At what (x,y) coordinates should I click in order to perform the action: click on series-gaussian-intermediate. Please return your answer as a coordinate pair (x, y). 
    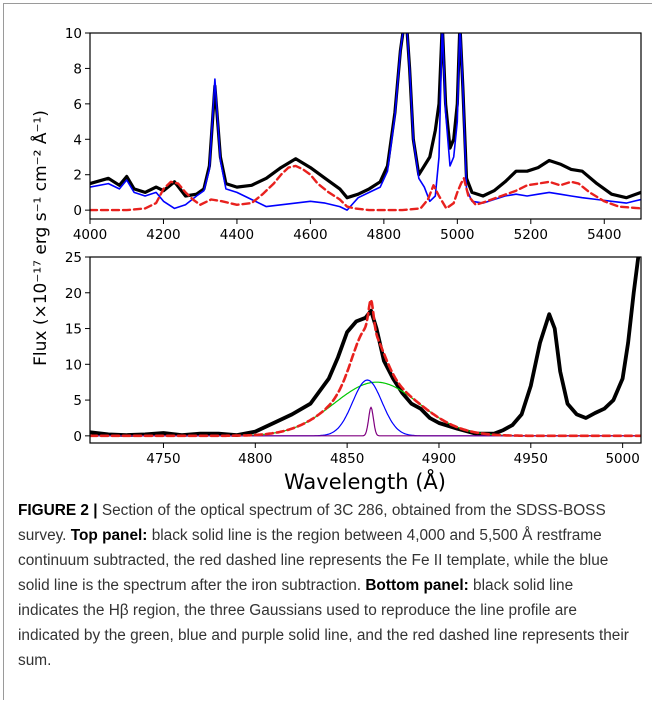
    Looking at the image, I should click on (365, 408).